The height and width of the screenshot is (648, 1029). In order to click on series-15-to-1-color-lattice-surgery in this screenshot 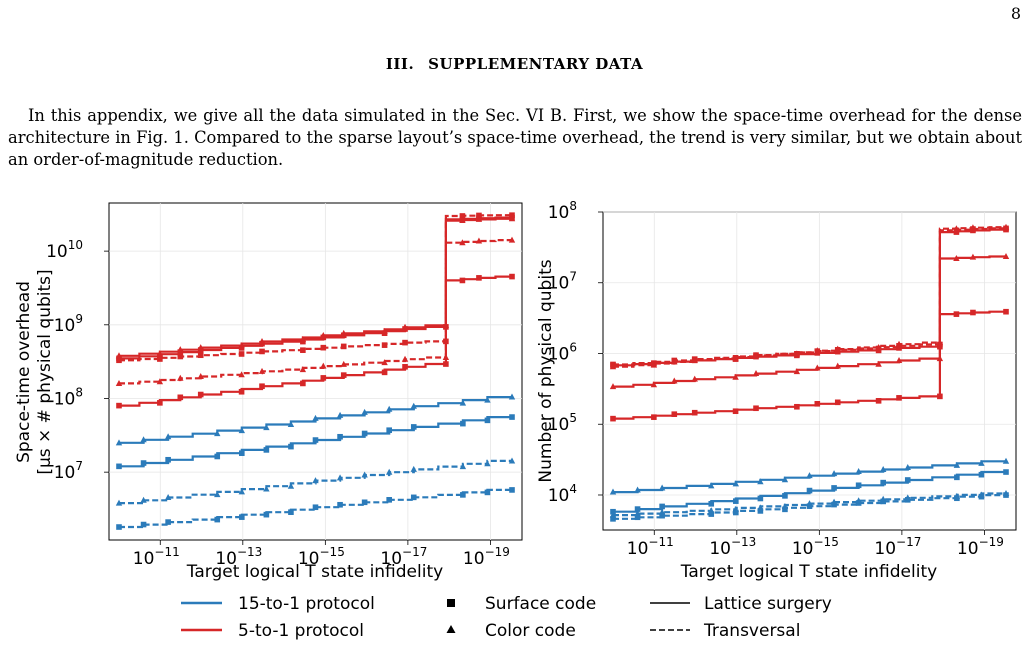, I will do `click(809, 476)`.